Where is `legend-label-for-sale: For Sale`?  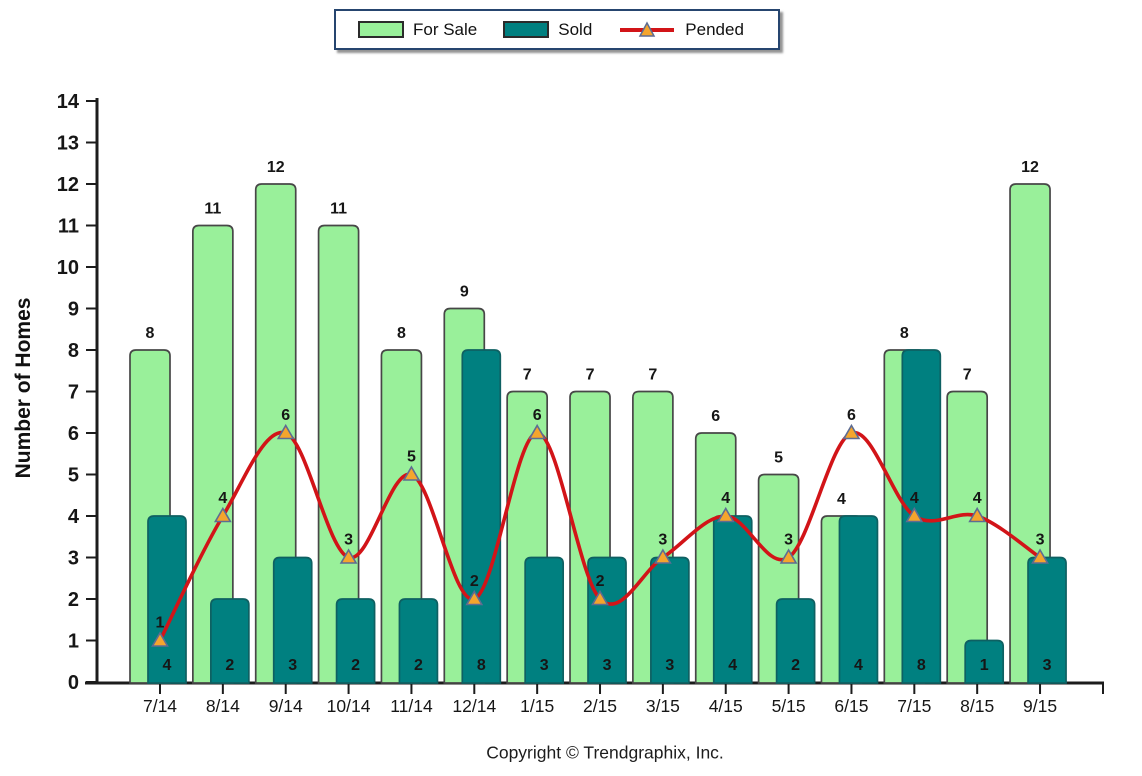 legend-label-for-sale: For Sale is located at coordinates (445, 29).